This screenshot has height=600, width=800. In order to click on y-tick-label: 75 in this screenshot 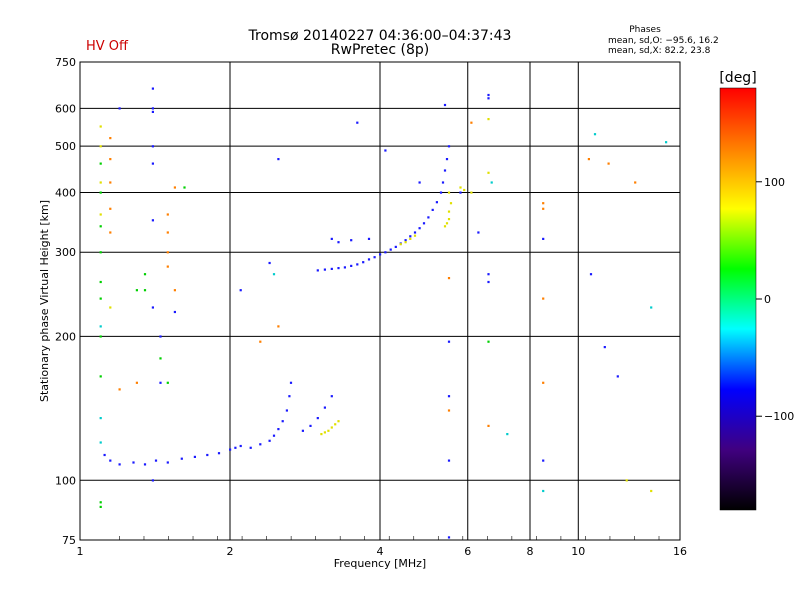, I will do `click(69, 540)`.